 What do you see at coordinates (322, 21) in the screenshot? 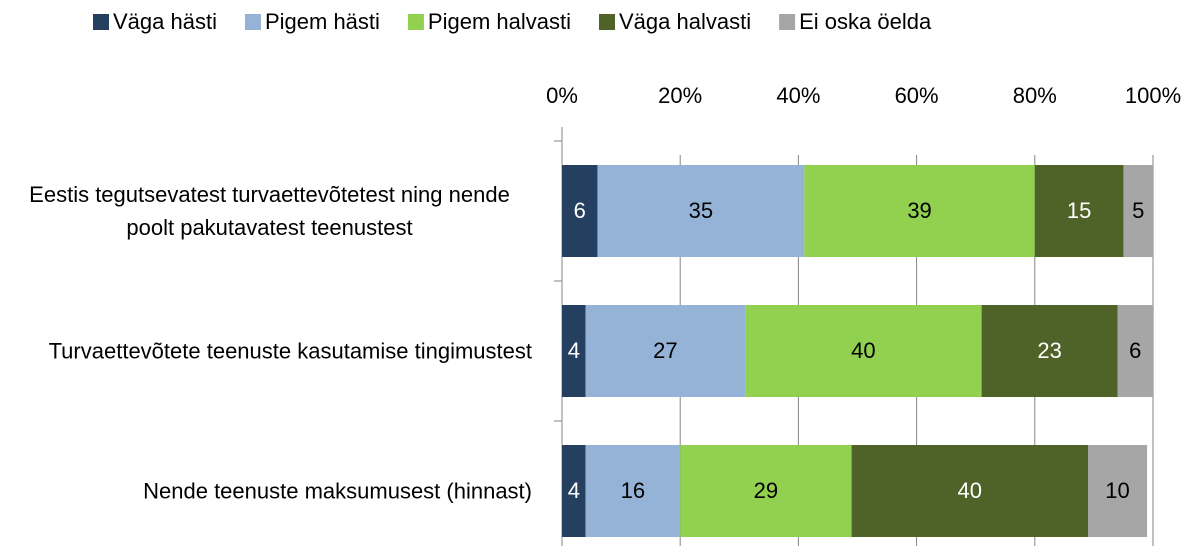
I see `legend-label: Pigem hästi` at bounding box center [322, 21].